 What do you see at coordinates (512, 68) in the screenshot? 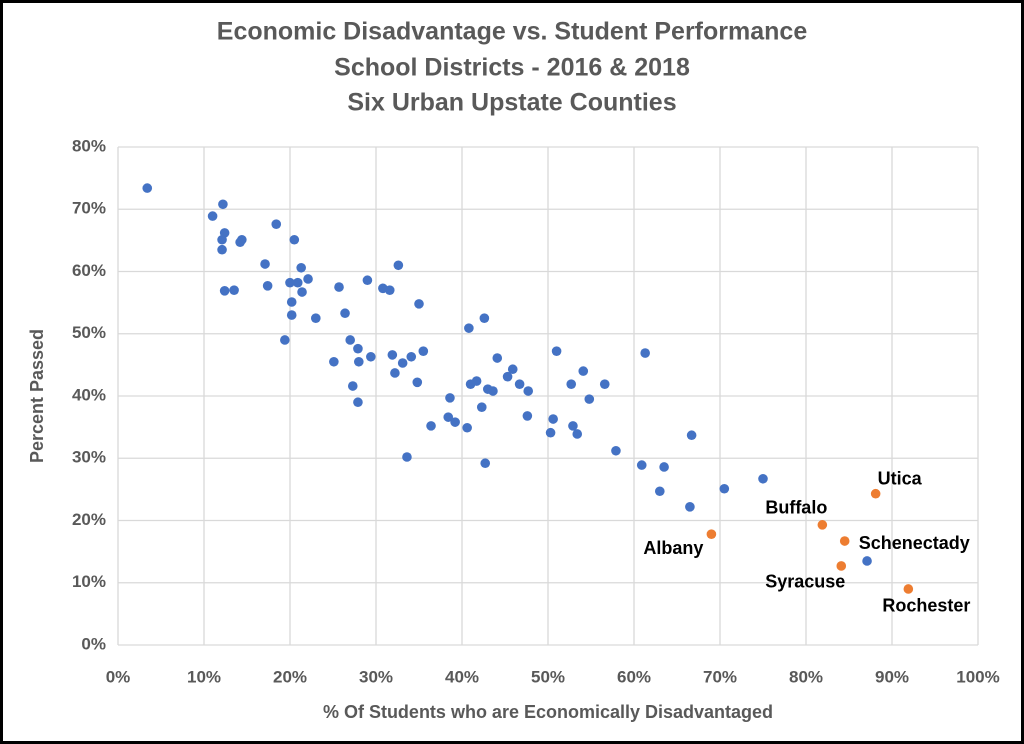
I see `chart-title: School Districts - 2016 & 2018` at bounding box center [512, 68].